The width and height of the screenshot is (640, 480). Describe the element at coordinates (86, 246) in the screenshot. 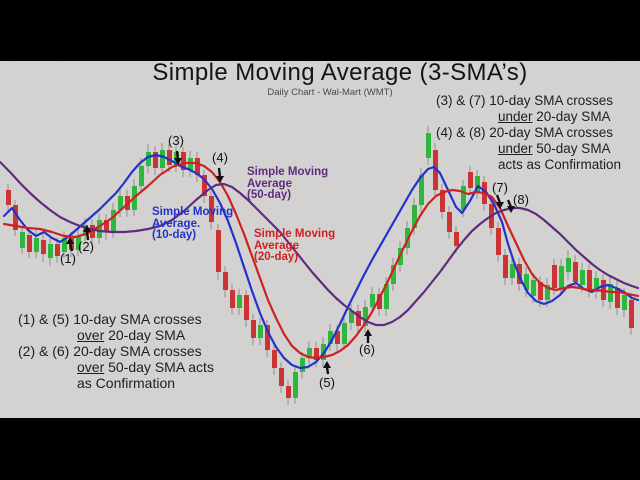

I see `marker-label: (2)` at that location.